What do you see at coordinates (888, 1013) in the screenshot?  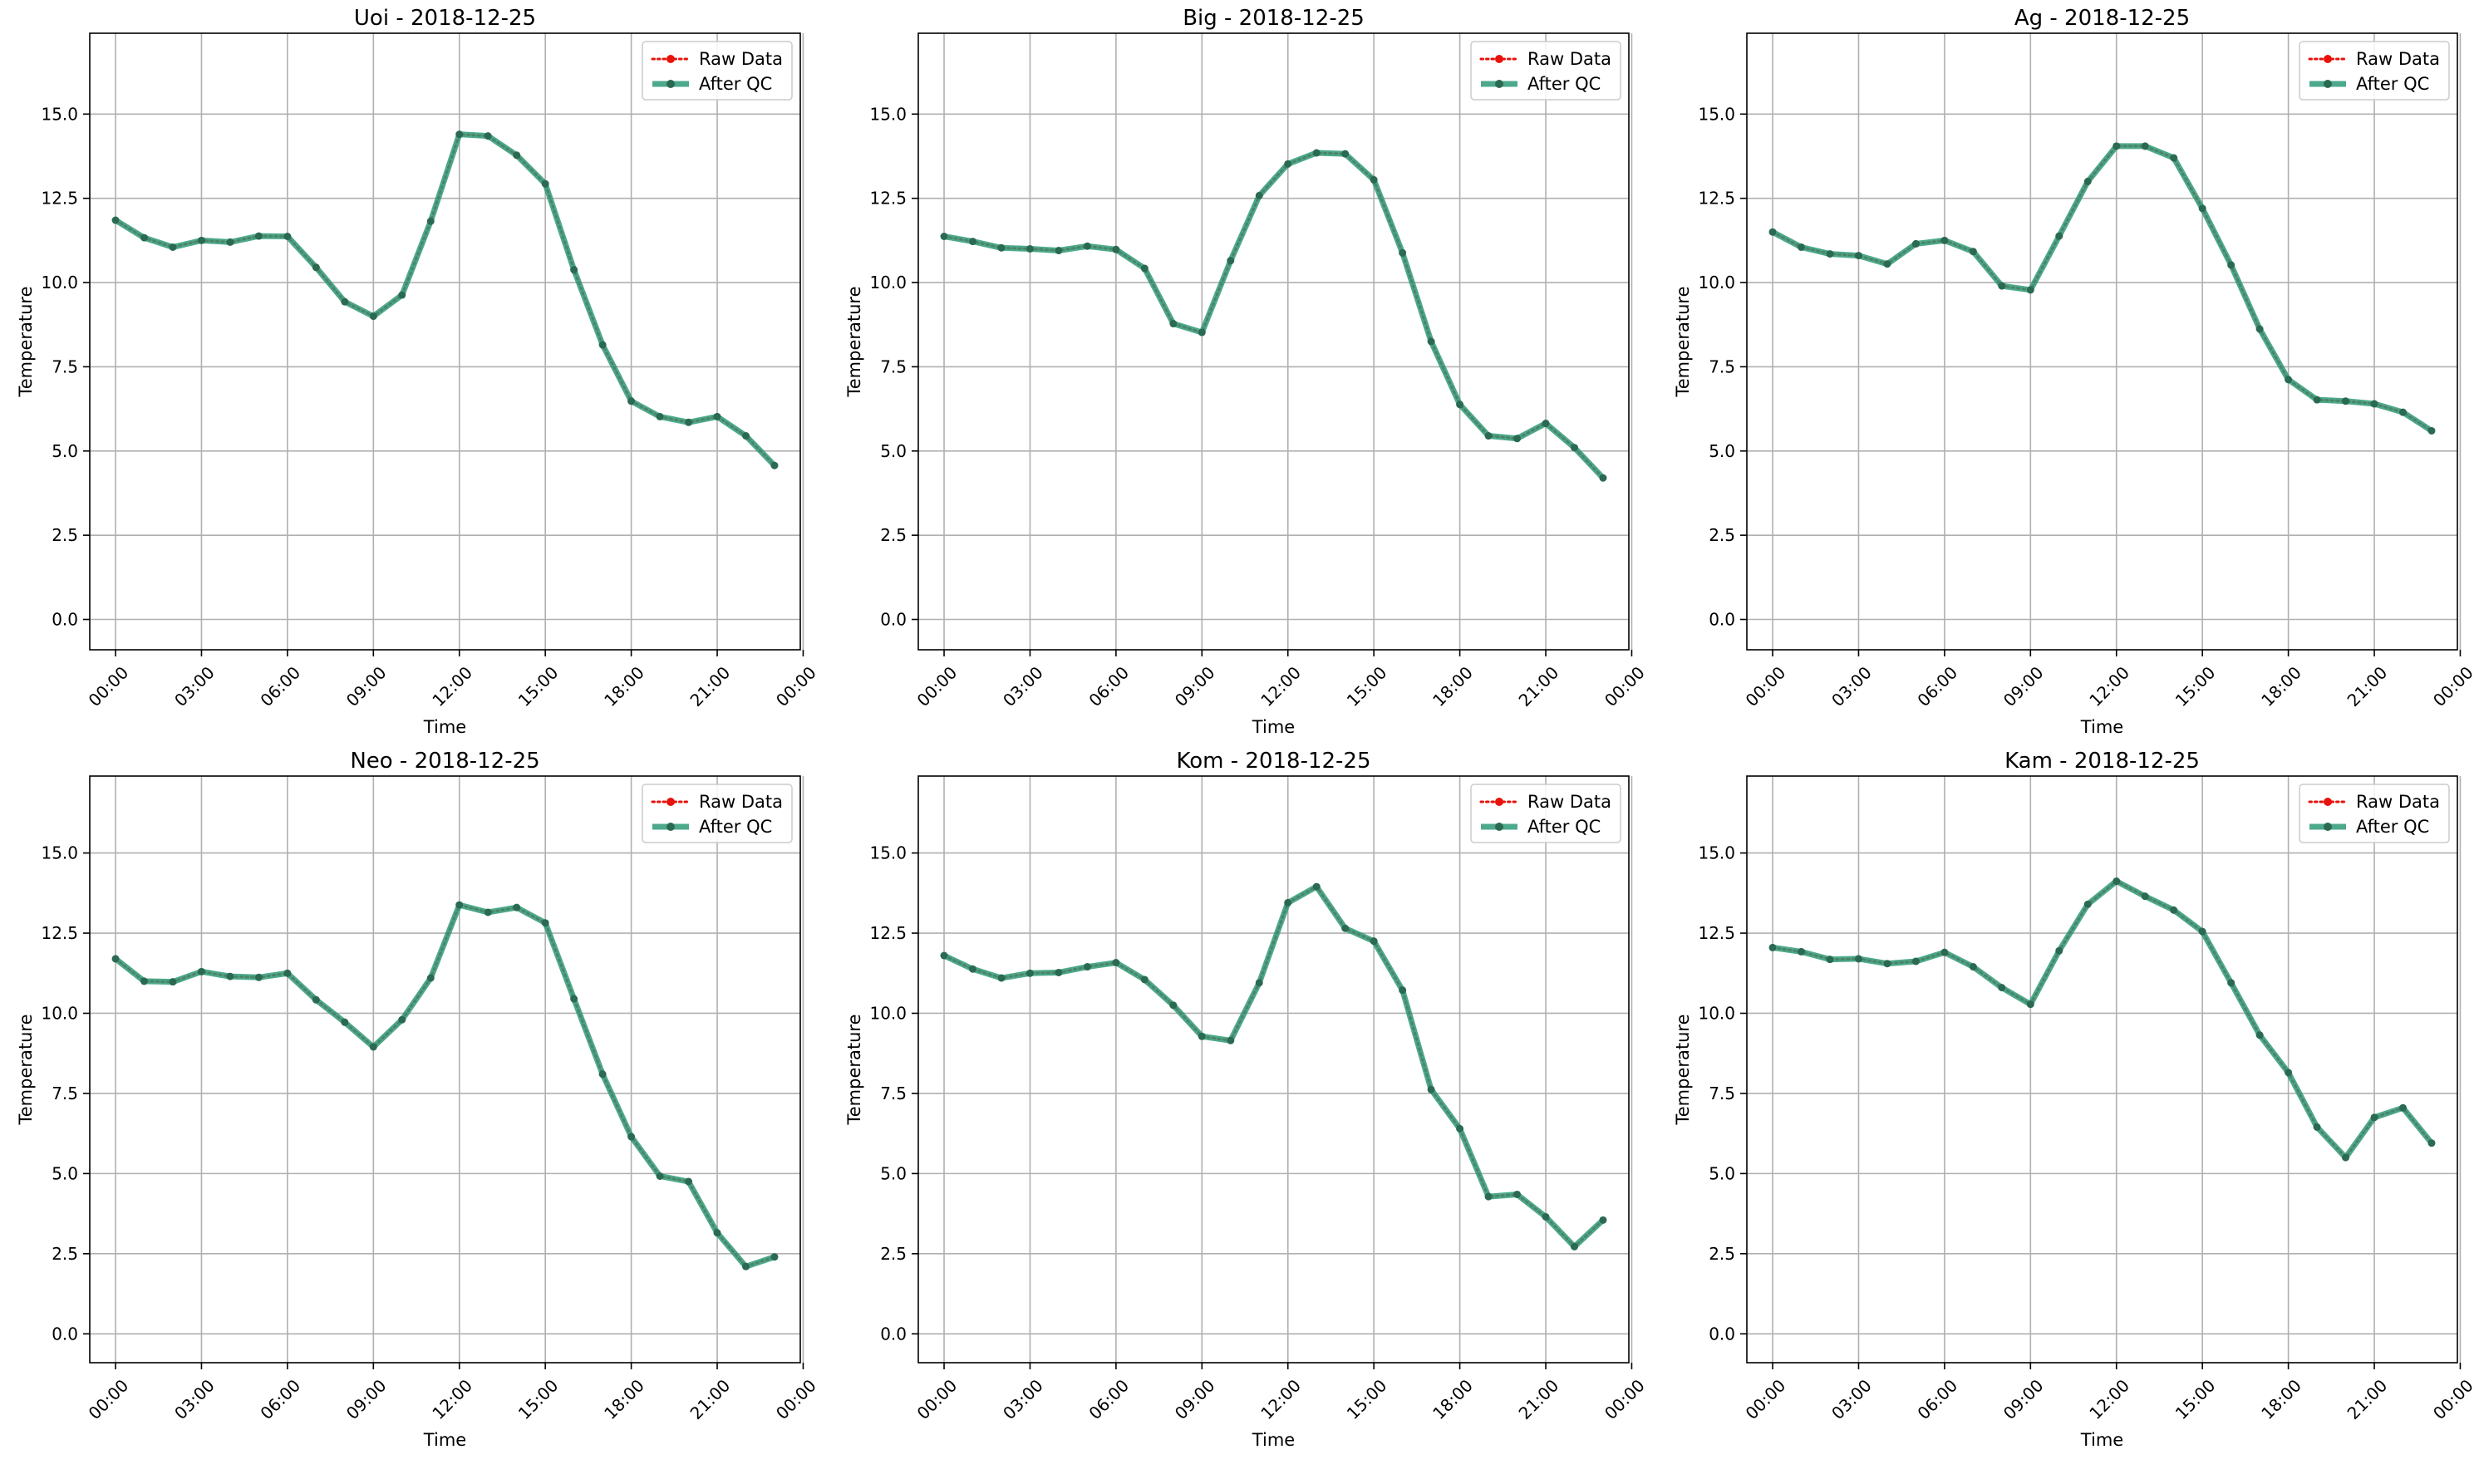 I see `y-tick-label: 10.0` at bounding box center [888, 1013].